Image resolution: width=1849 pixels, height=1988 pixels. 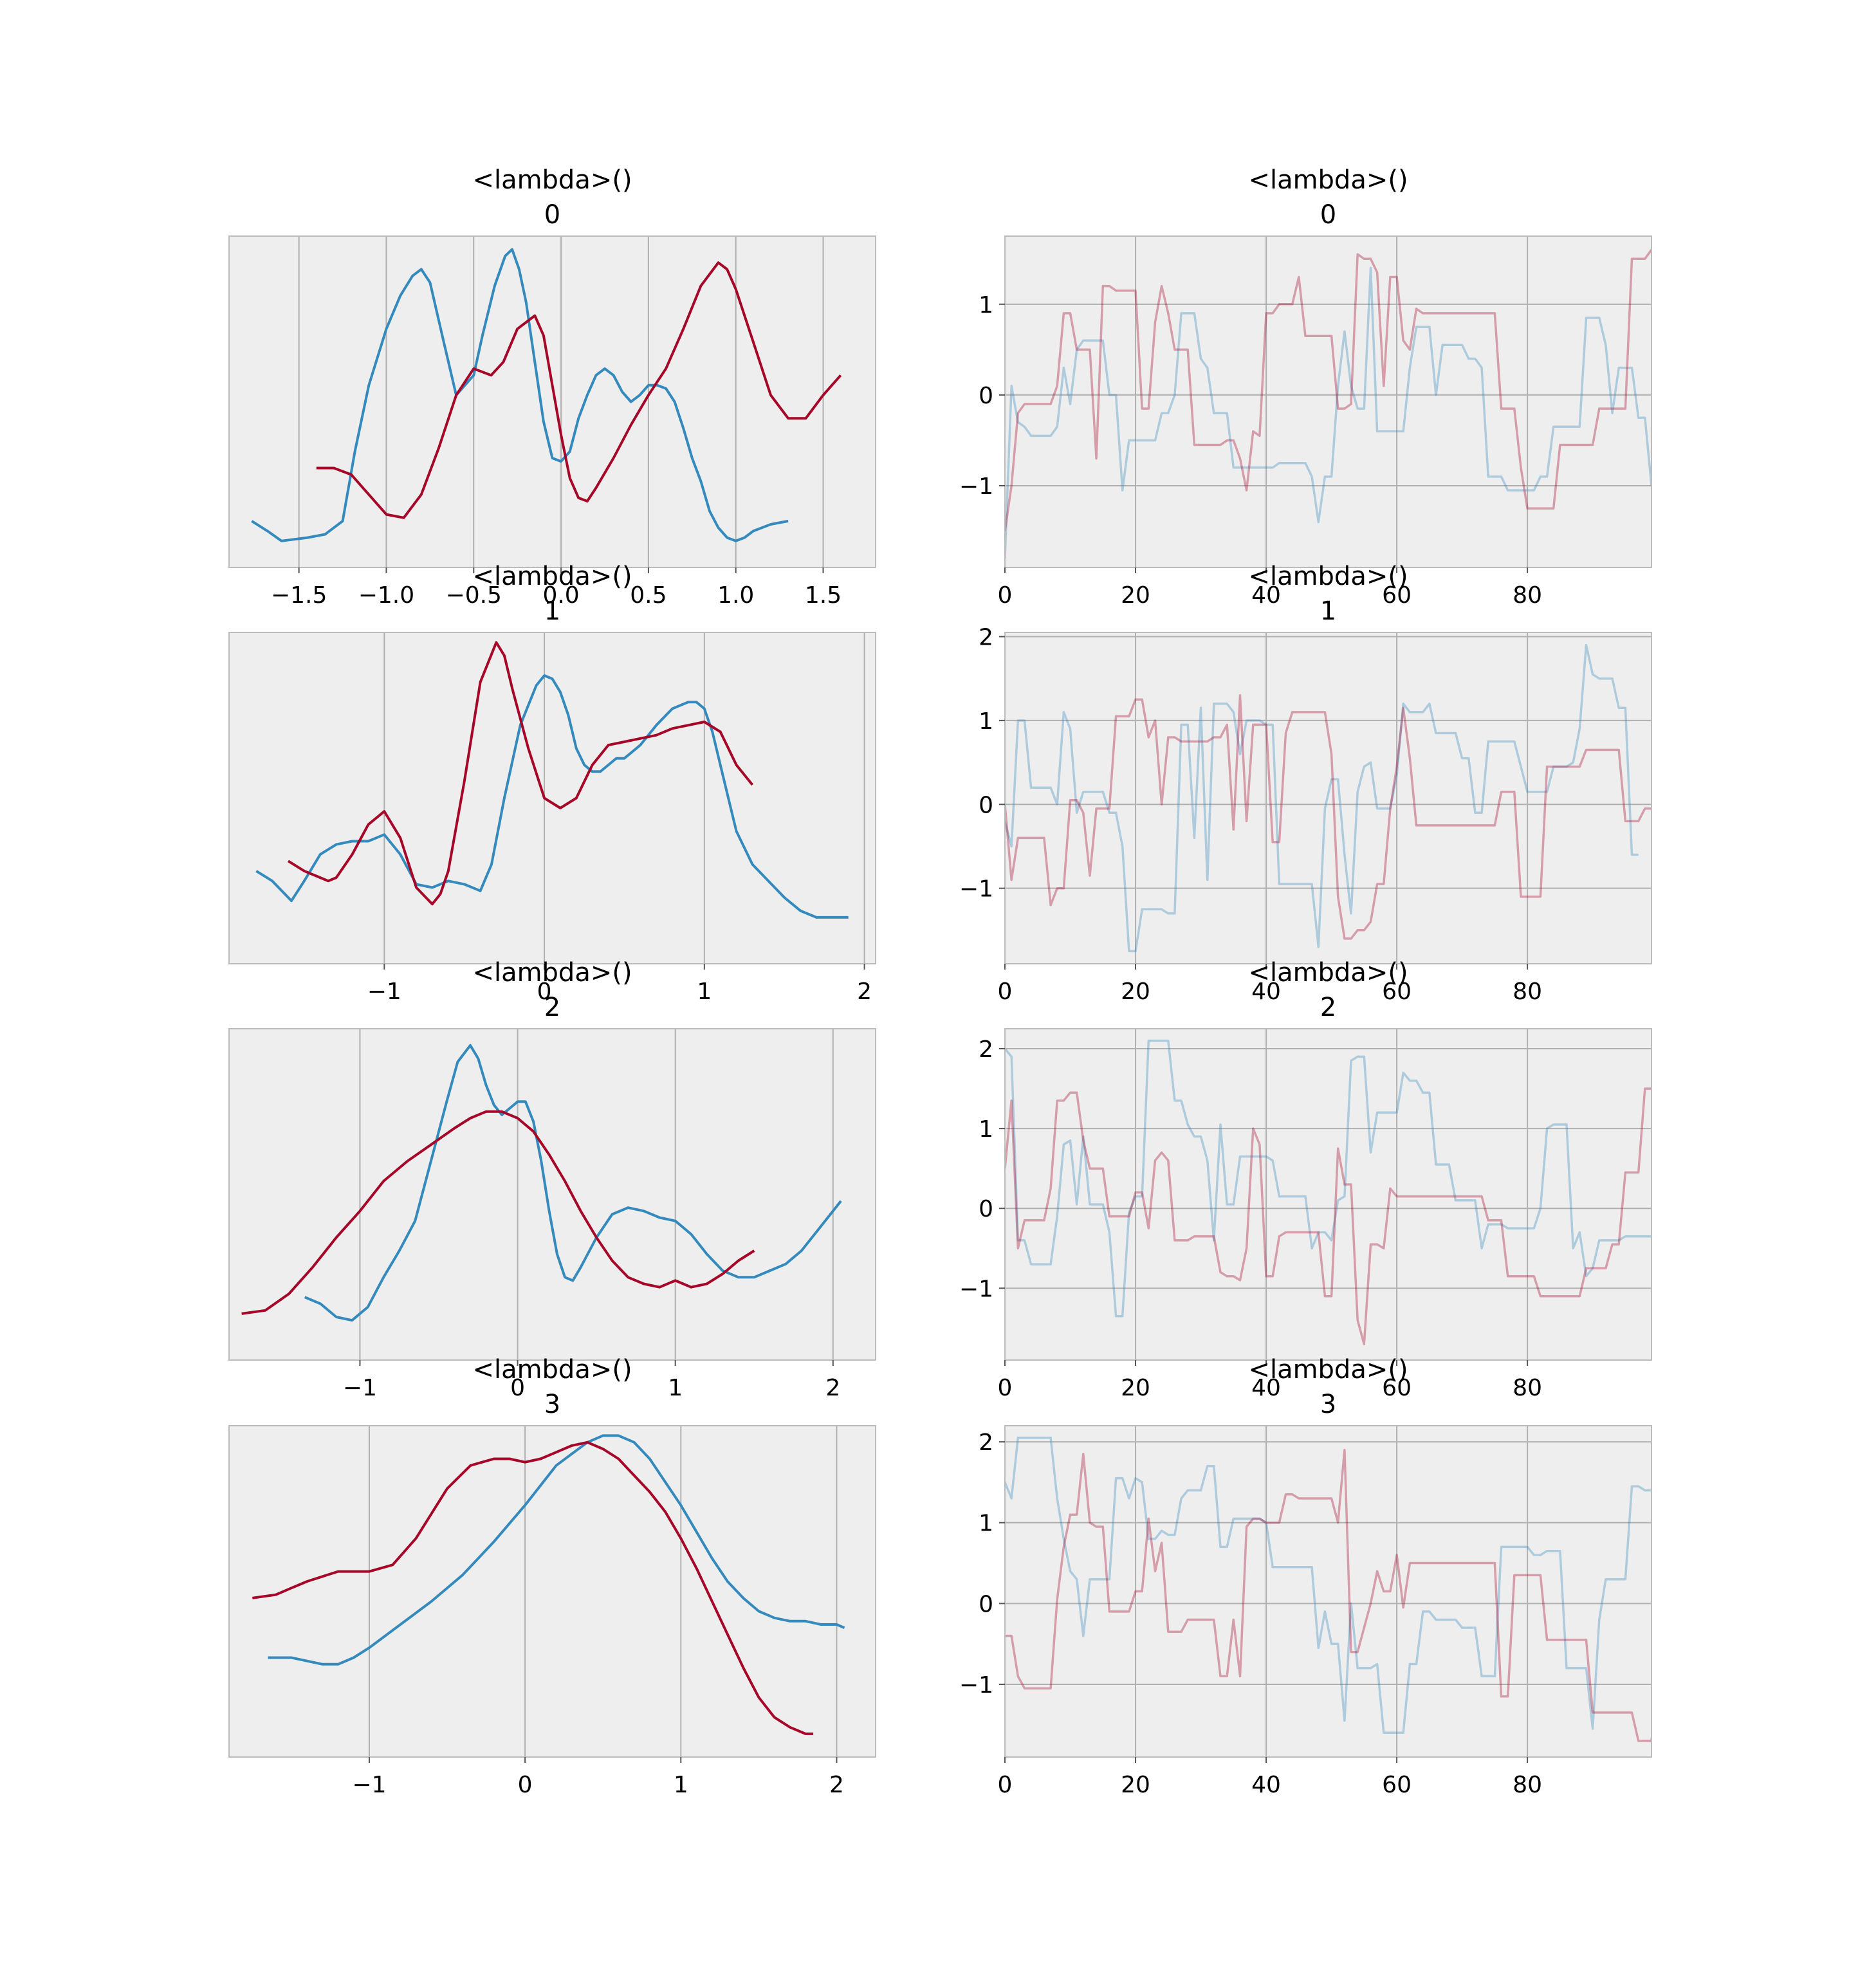 I want to click on panel-1-density: −1 0 1 2 <lambda>() 1, so click(x=552, y=784).